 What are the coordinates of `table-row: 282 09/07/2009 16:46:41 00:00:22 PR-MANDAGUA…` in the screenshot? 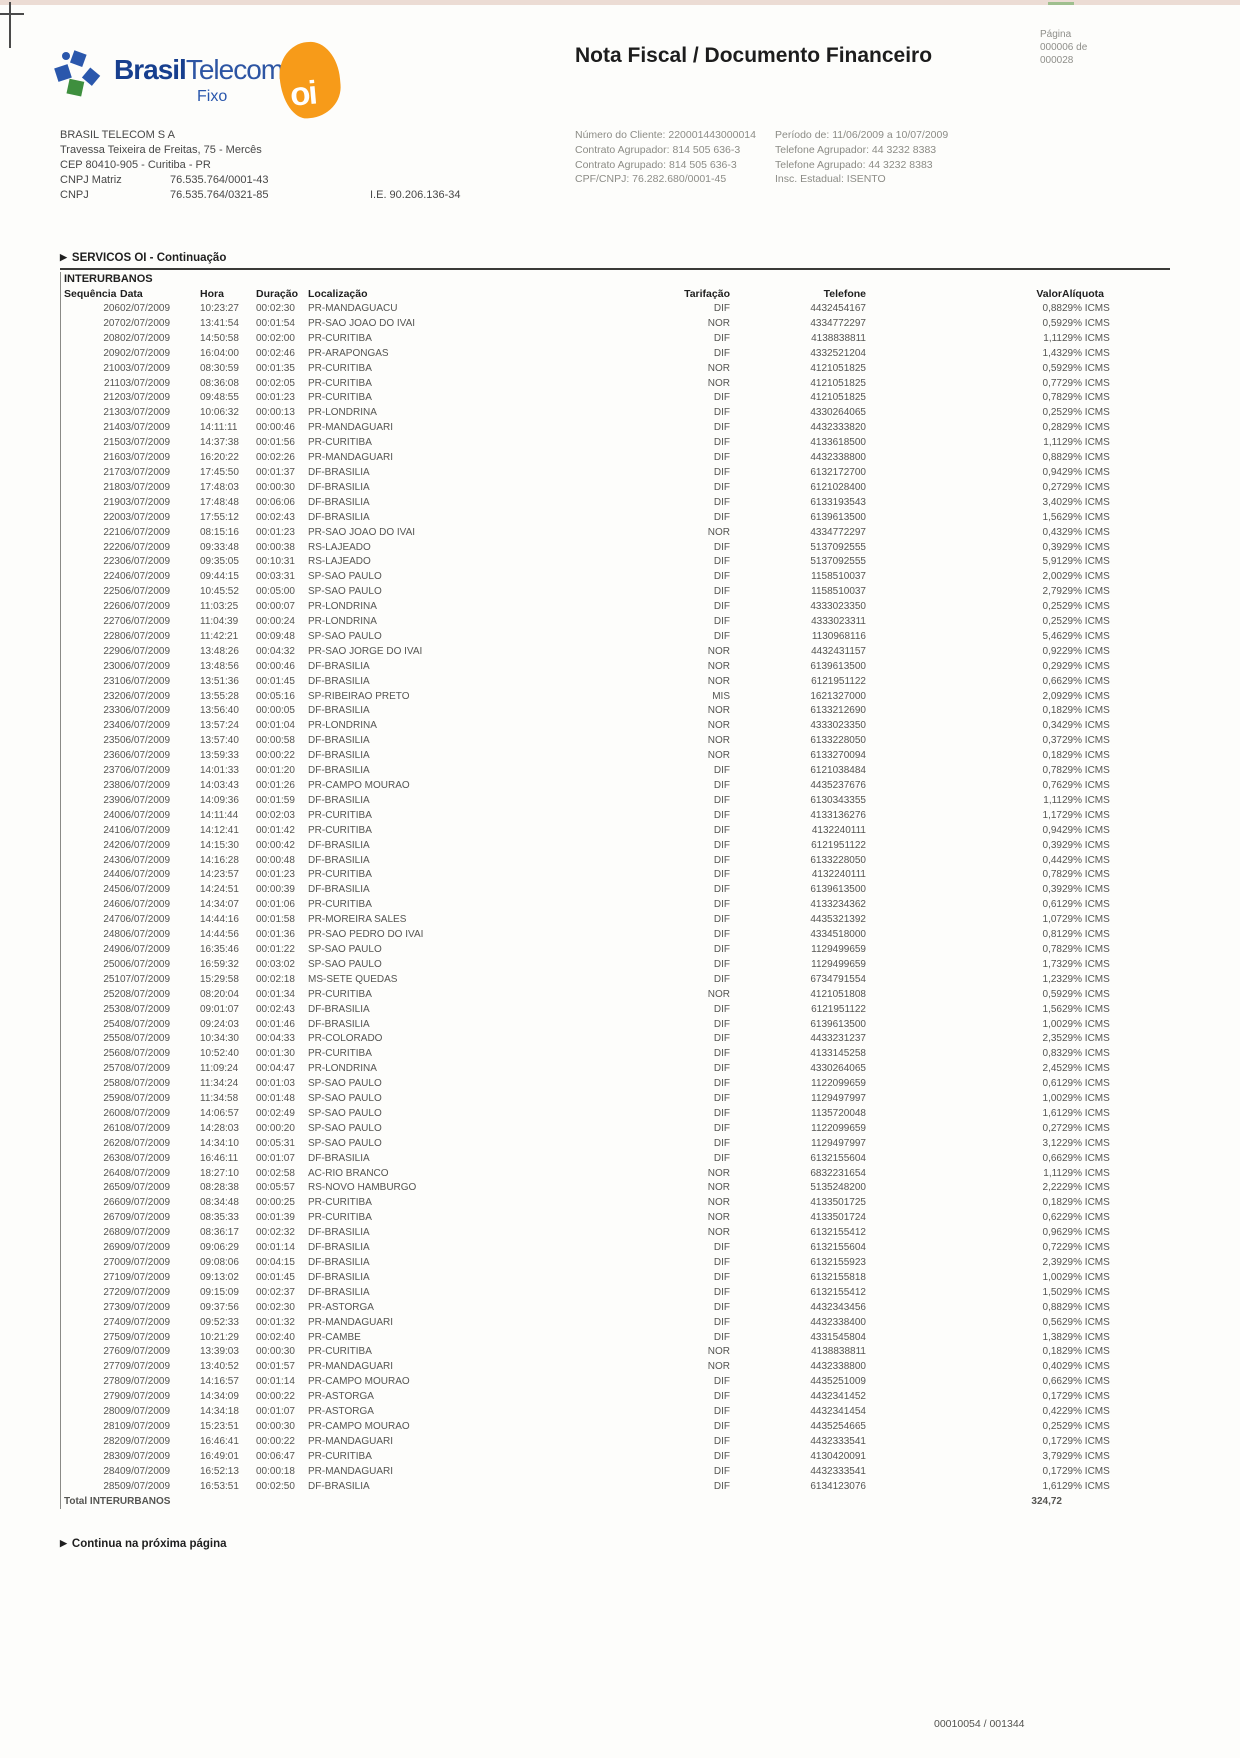 It's located at (606, 1441).